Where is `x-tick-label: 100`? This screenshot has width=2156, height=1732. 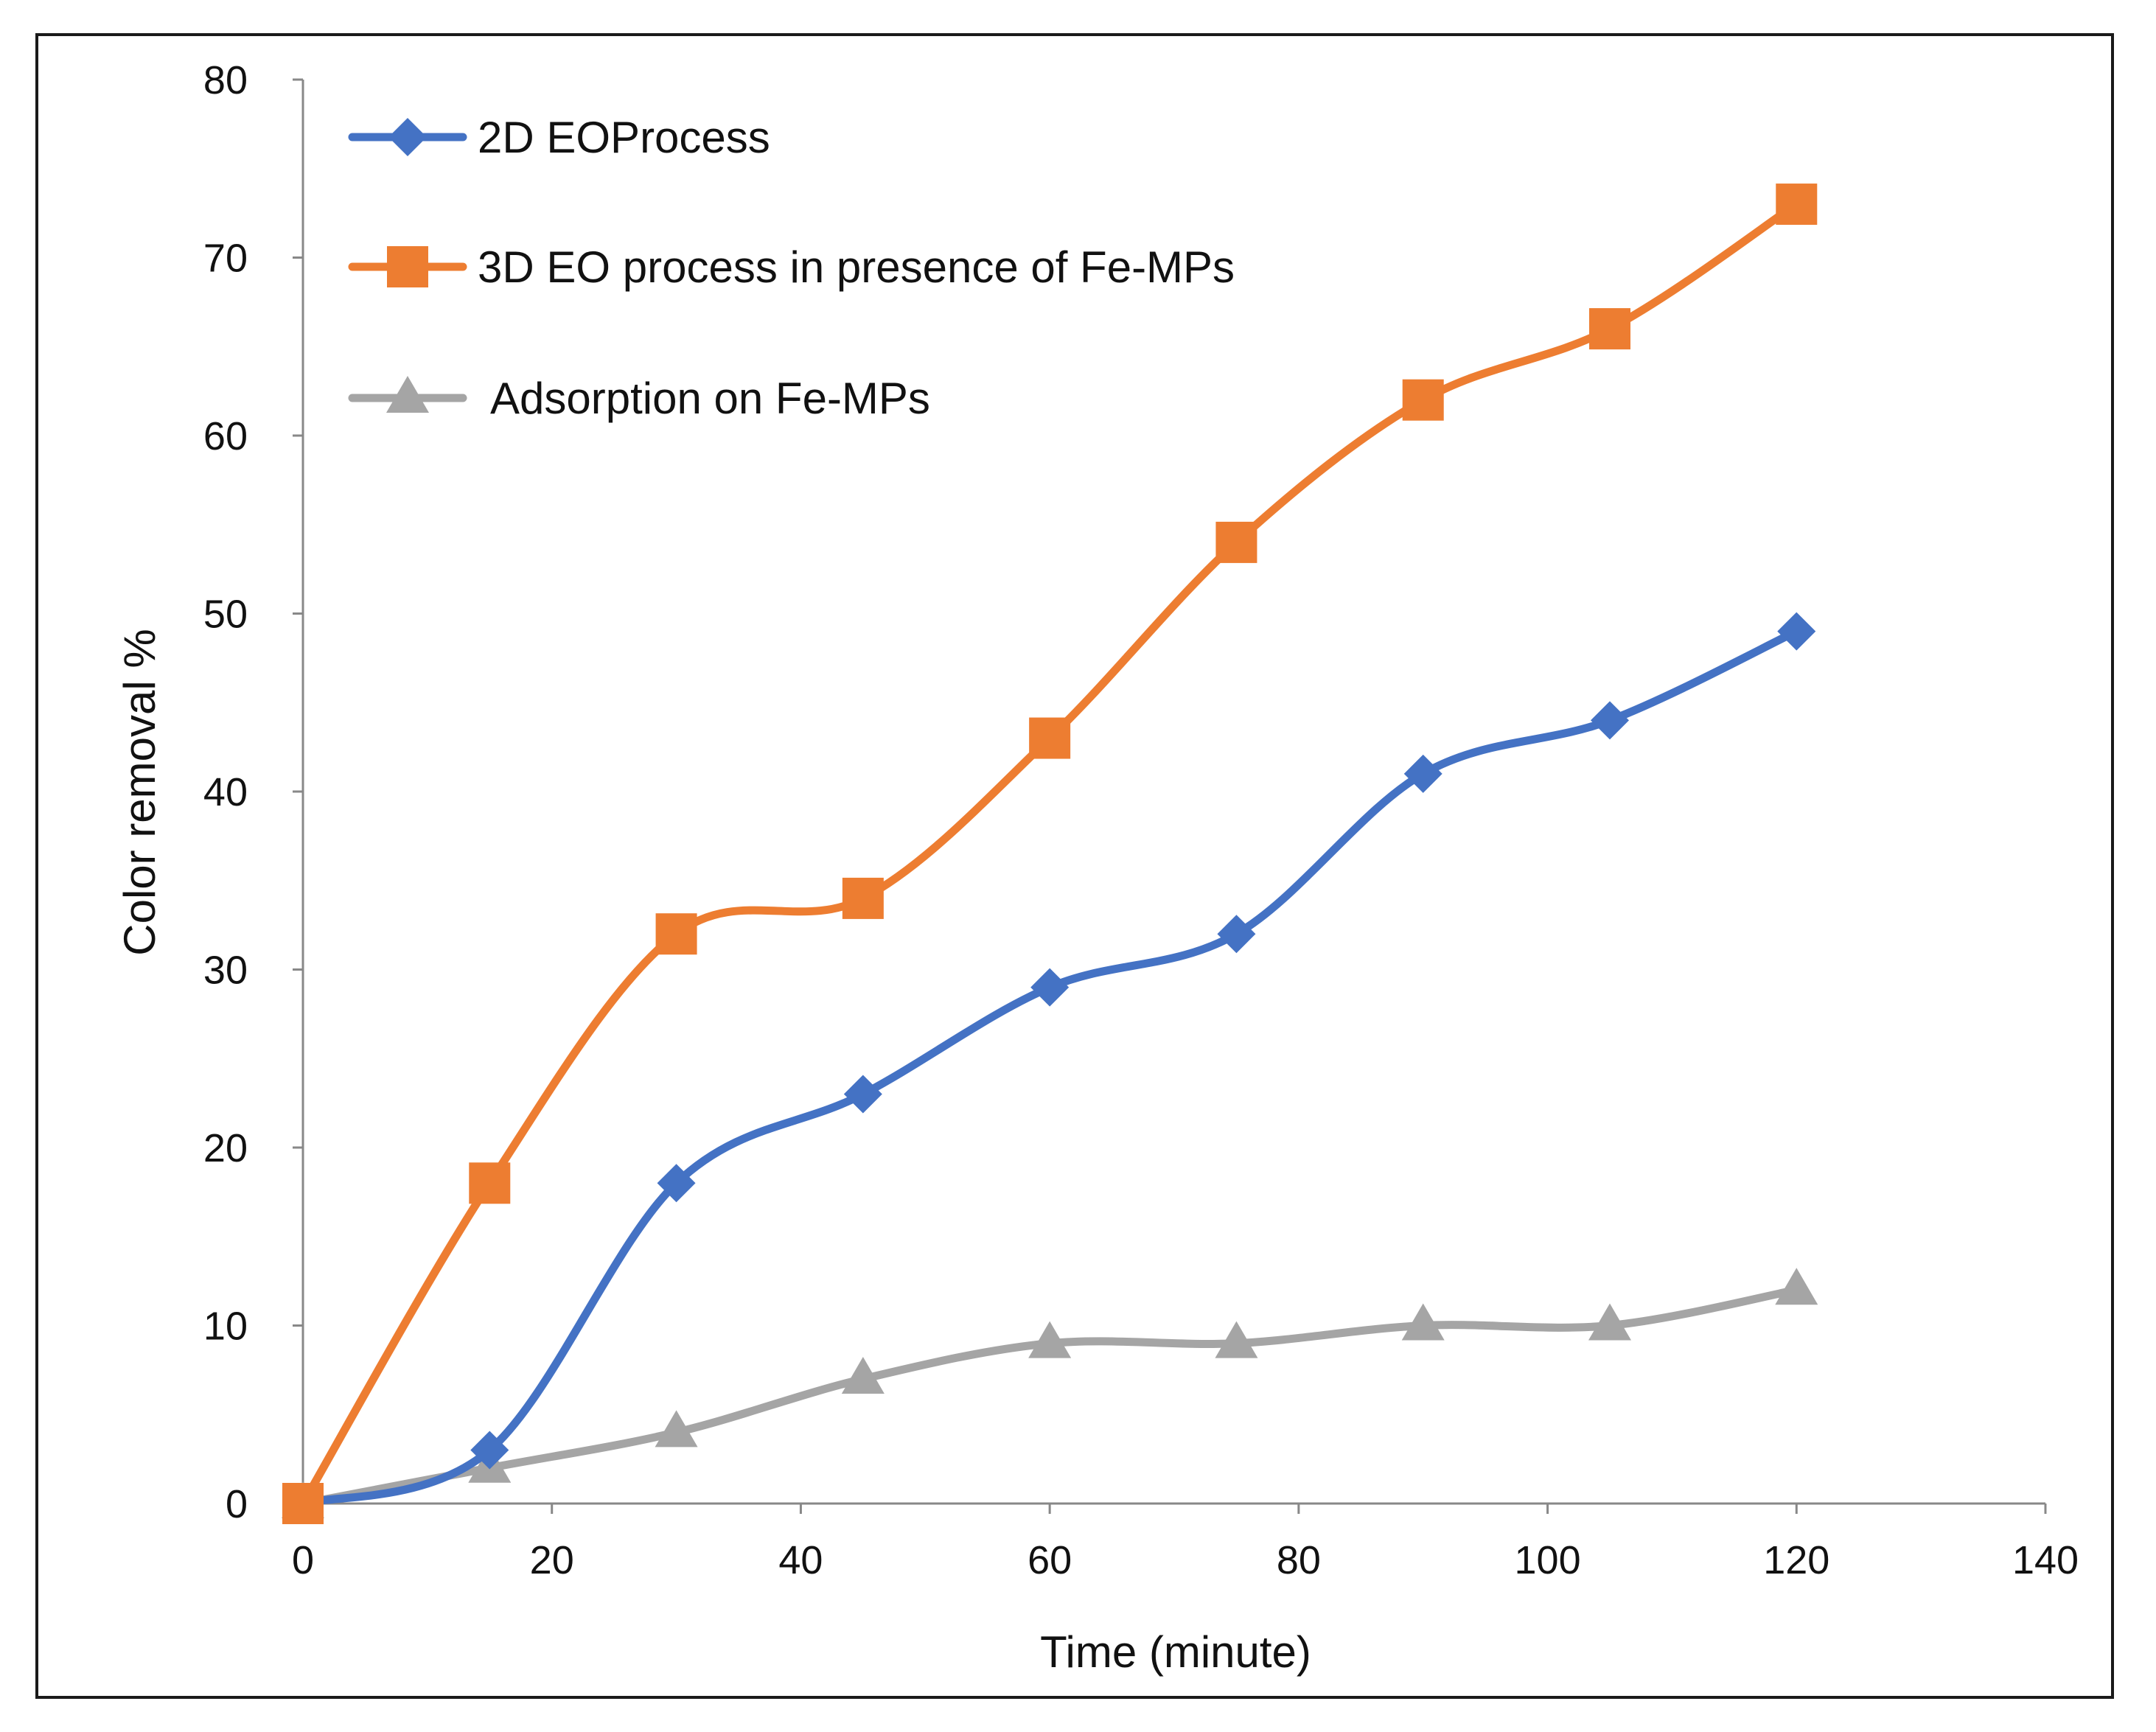
x-tick-label: 100 is located at coordinates (1548, 1560).